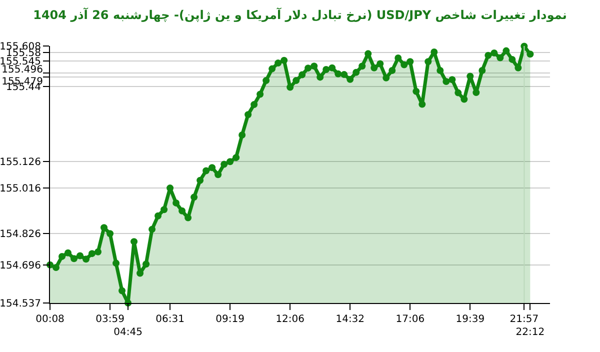  Describe the element at coordinates (20, 234) in the screenshot. I see `y-tick-label: 154.826` at that location.